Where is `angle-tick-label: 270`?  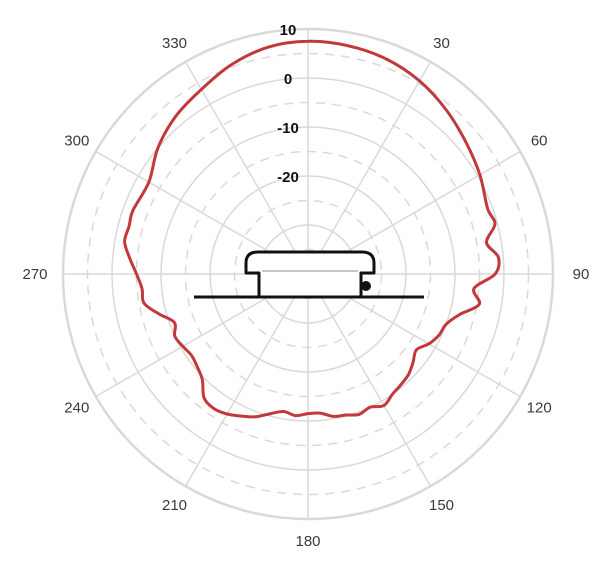 angle-tick-label: 270 is located at coordinates (34, 274).